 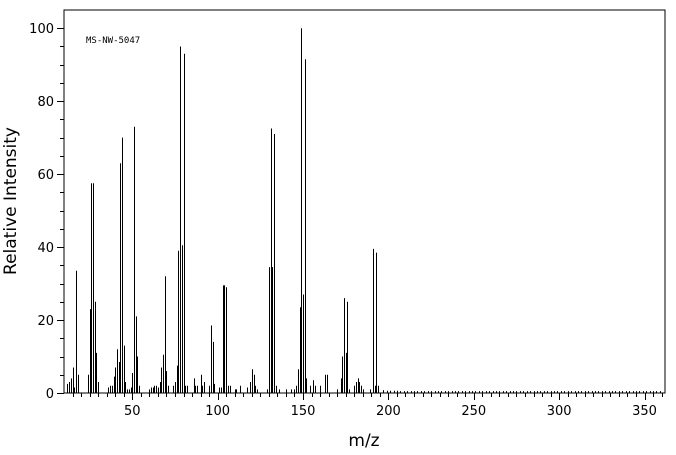 I want to click on y-axis-ticks: 0 20 40 60 80 100, so click(x=46, y=212).